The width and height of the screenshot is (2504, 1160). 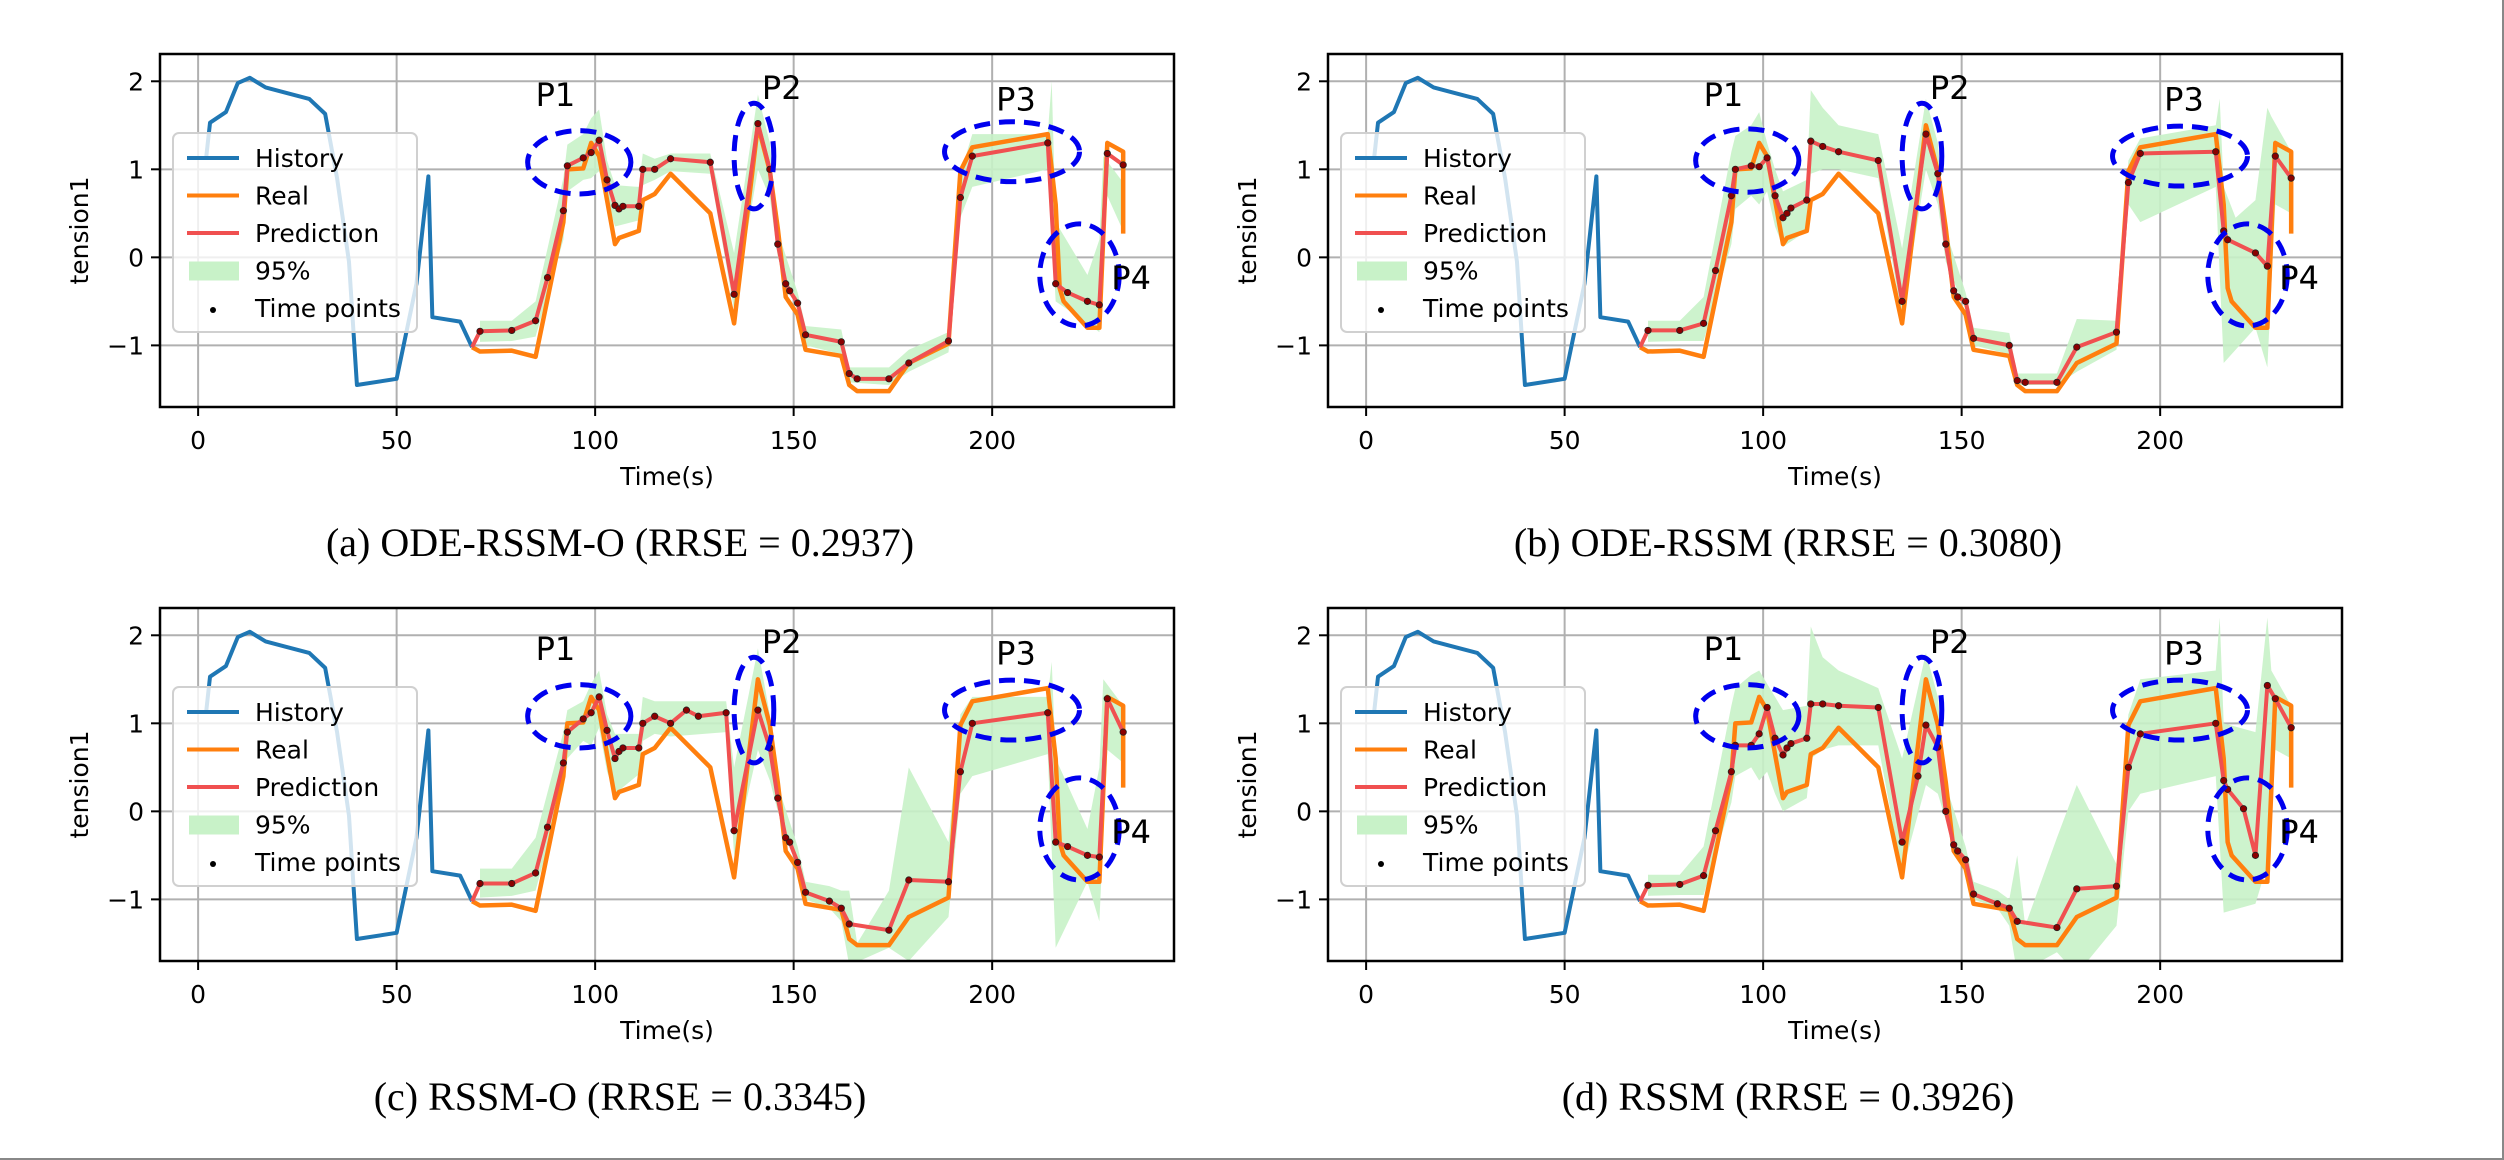 What do you see at coordinates (1495, 308) in the screenshot?
I see `legend-label: Time points` at bounding box center [1495, 308].